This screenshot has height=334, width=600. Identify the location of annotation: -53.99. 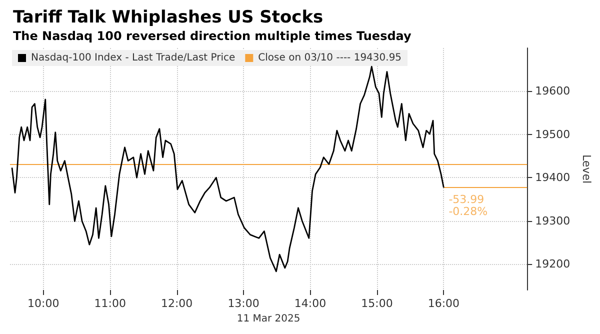
(466, 199).